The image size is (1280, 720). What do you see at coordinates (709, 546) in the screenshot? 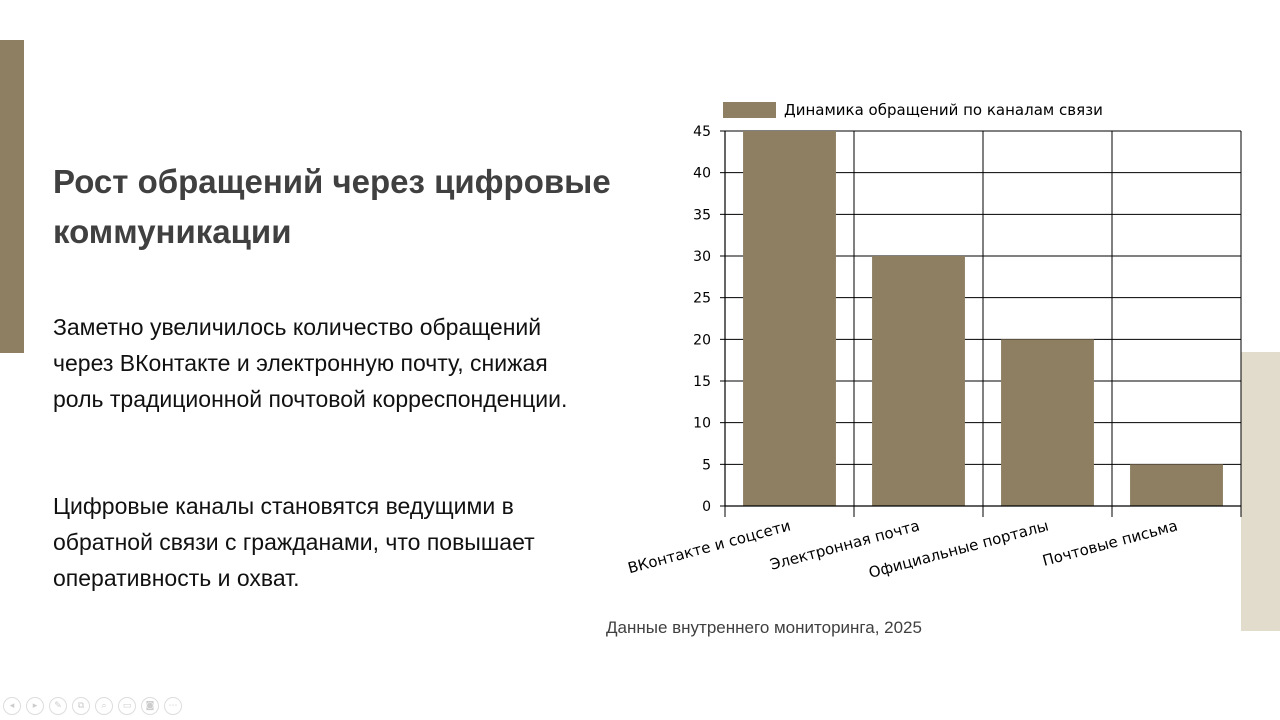
I see `x-category-label: ВКонтакте и соцсети` at bounding box center [709, 546].